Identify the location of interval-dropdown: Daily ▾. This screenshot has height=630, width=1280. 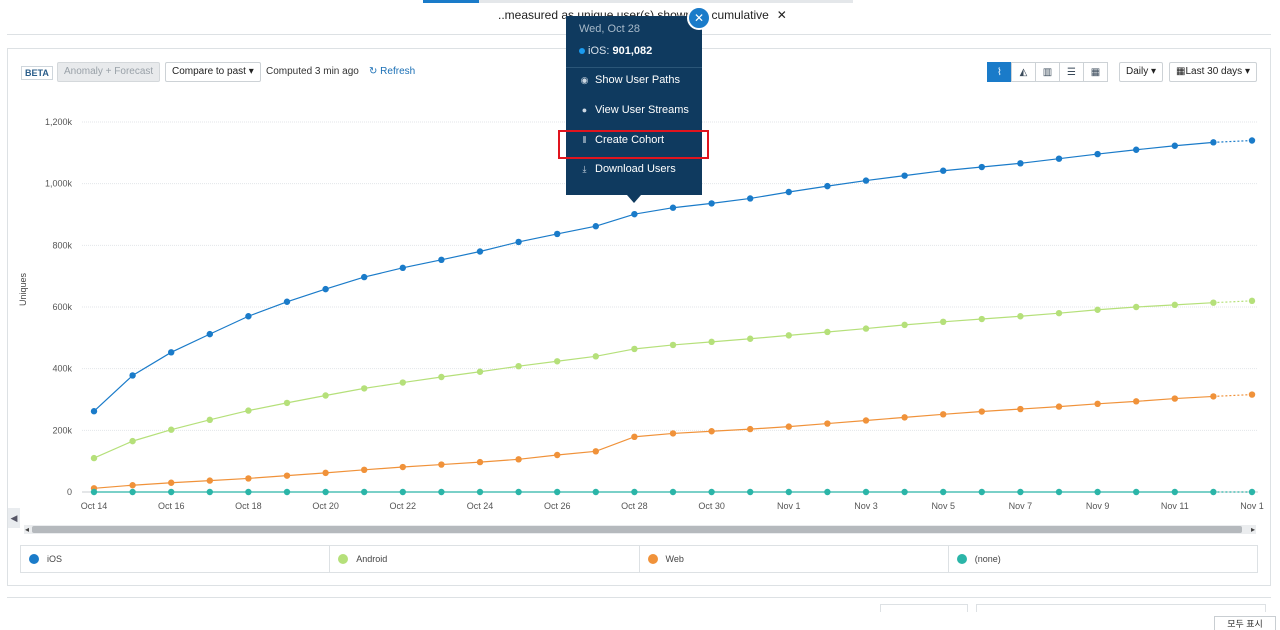
(1141, 72).